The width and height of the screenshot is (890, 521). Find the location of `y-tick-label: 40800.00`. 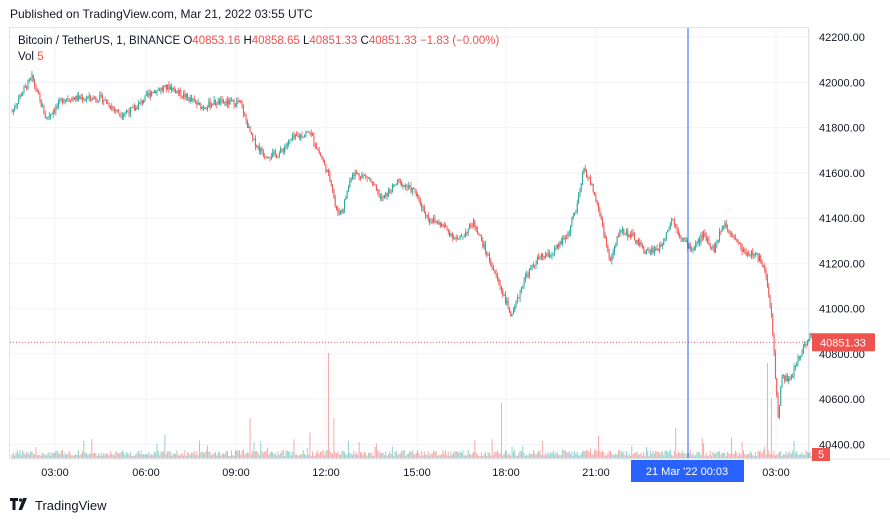

y-tick-label: 40800.00 is located at coordinates (842, 355).